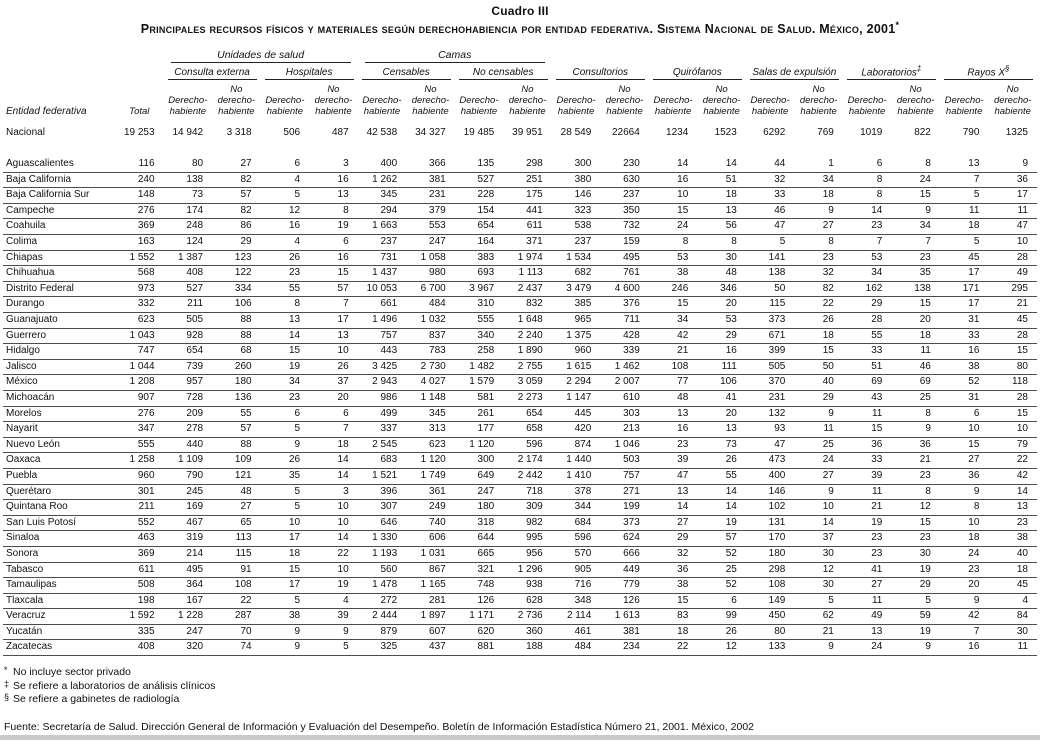  I want to click on cell: 57, so click(236, 195).